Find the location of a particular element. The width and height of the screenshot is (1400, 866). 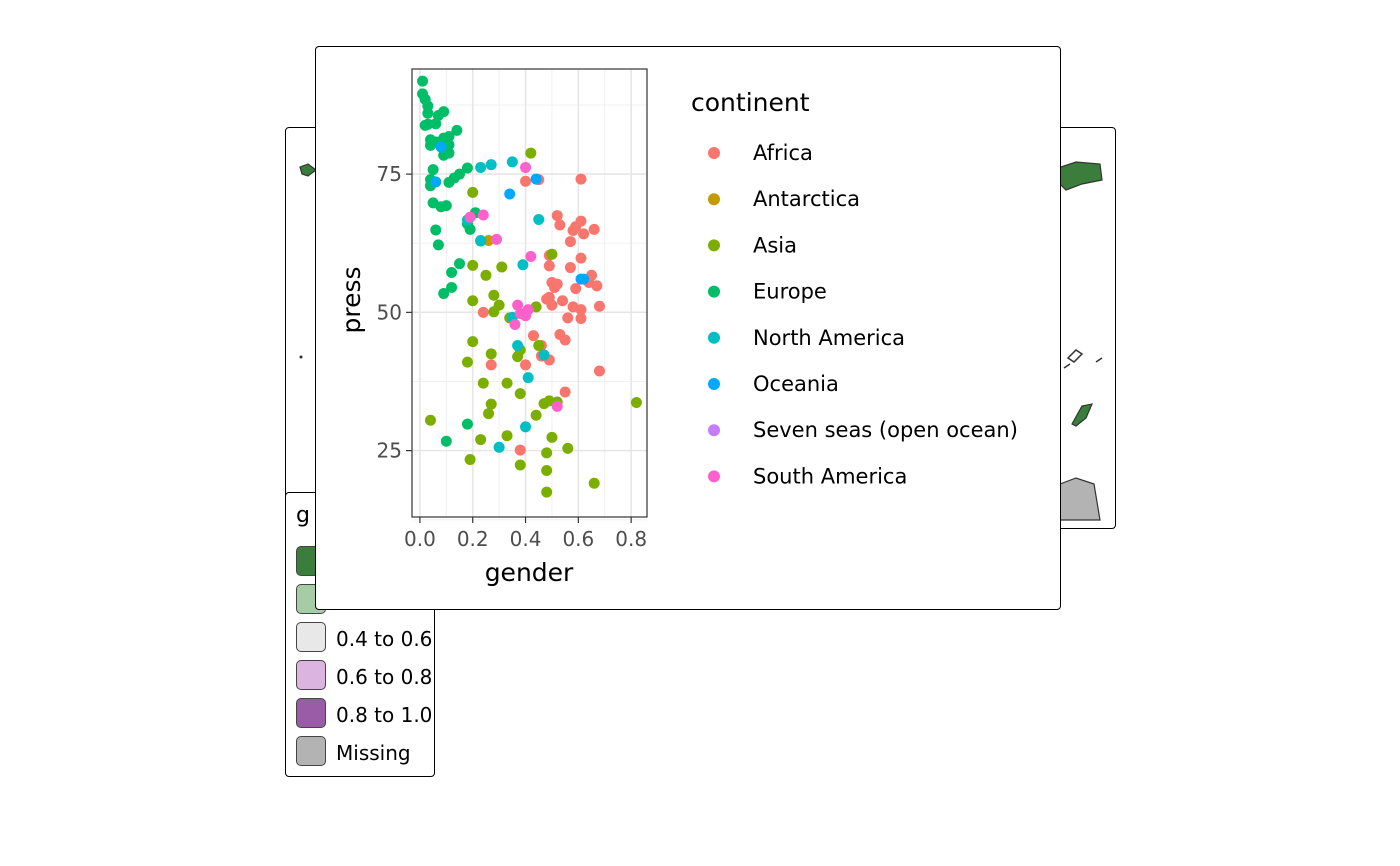

legend-title: continent is located at coordinates (750, 102).